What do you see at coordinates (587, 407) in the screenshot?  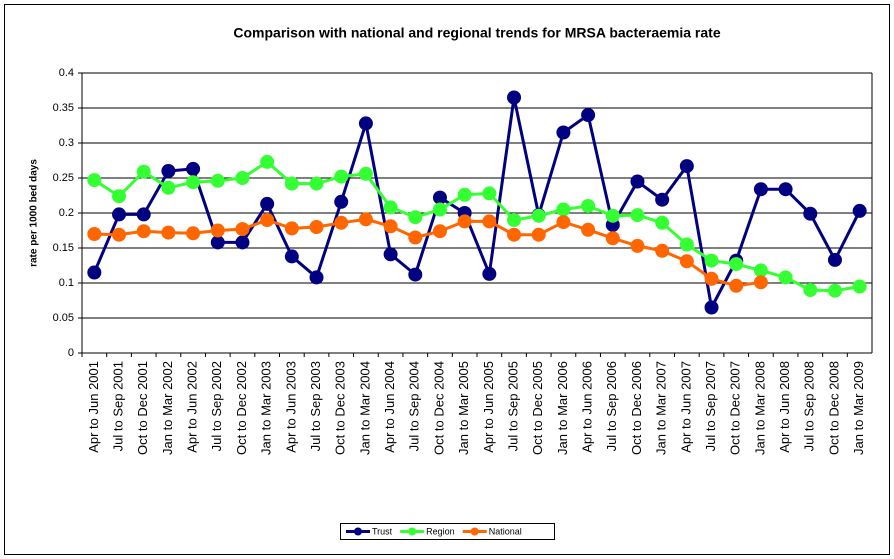 I see `x-tick-label: Apr to Jun 2006` at bounding box center [587, 407].